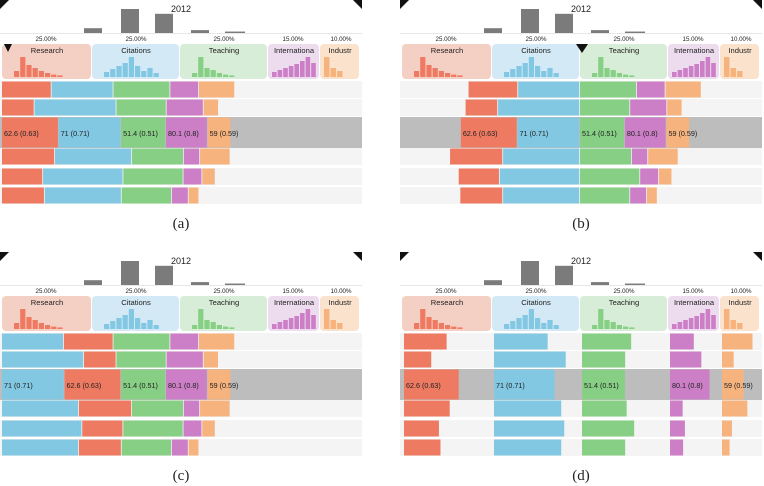  Describe the element at coordinates (46, 39) in the screenshot. I see `weight-label-research: 25.00%` at that location.